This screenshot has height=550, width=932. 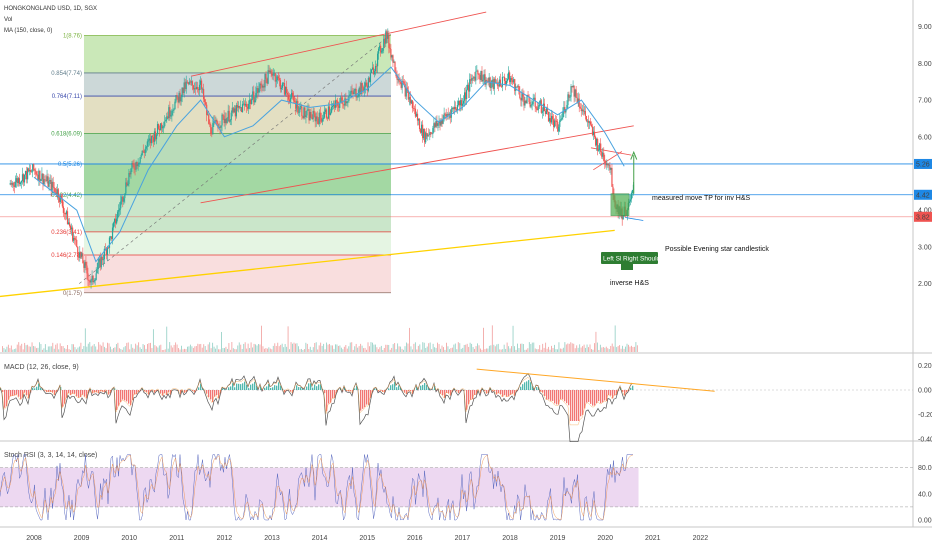 What do you see at coordinates (41, 367) in the screenshot?
I see `macd-title: MACD (12, 26, close, 9)` at bounding box center [41, 367].